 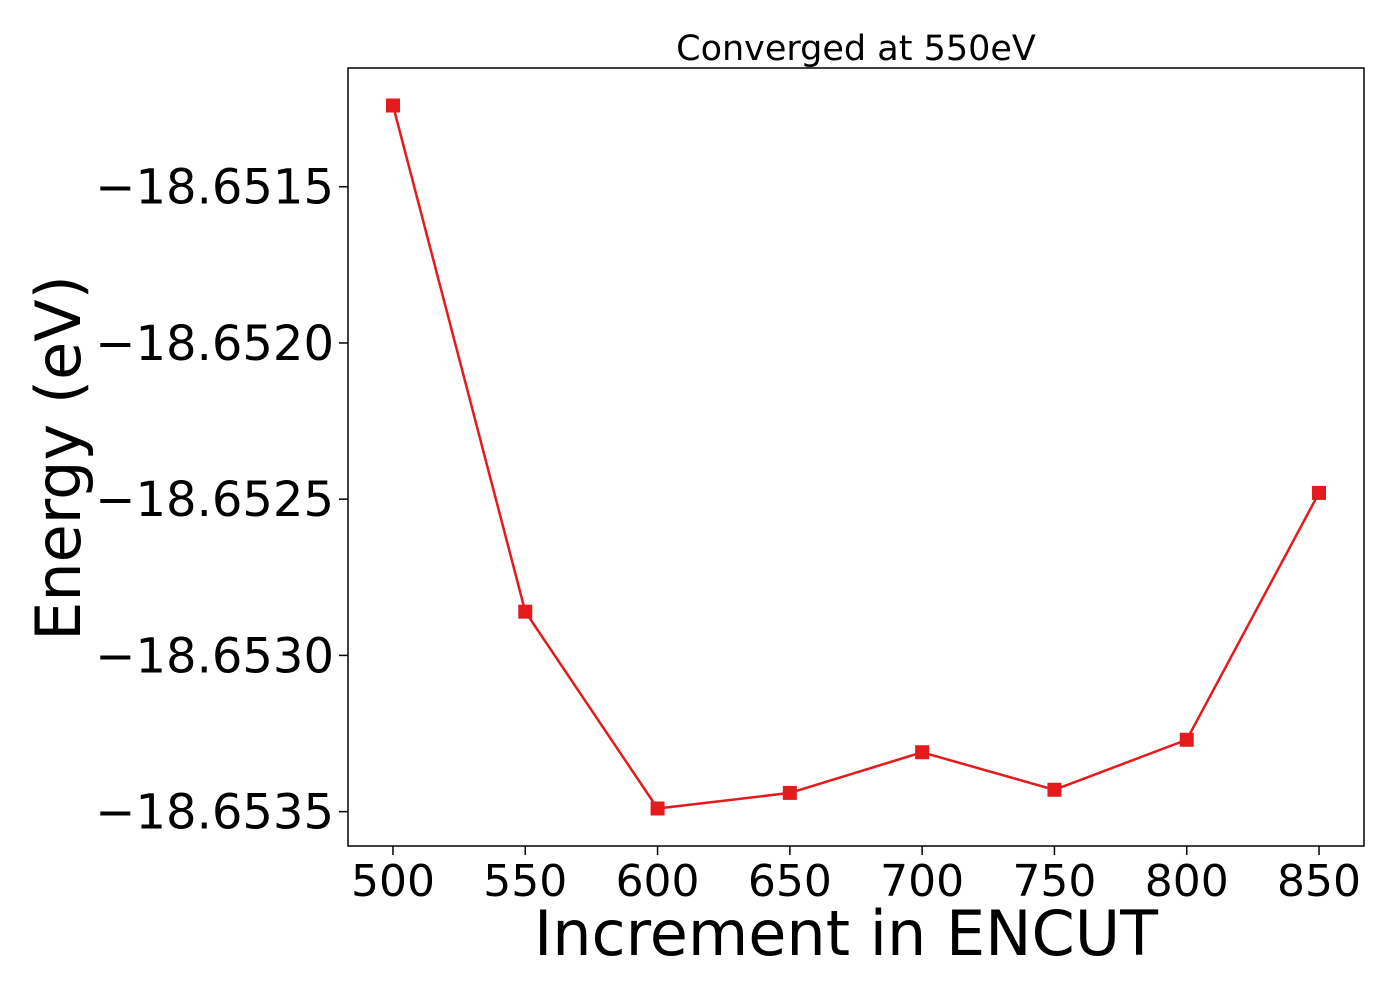 I want to click on x-tick-label: 500, so click(x=393, y=881).